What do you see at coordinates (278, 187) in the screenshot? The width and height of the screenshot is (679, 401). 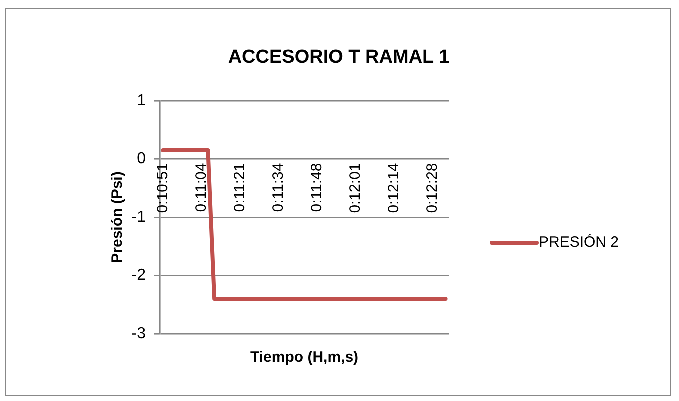 I see `x-tick-label: 0:11:34` at bounding box center [278, 187].